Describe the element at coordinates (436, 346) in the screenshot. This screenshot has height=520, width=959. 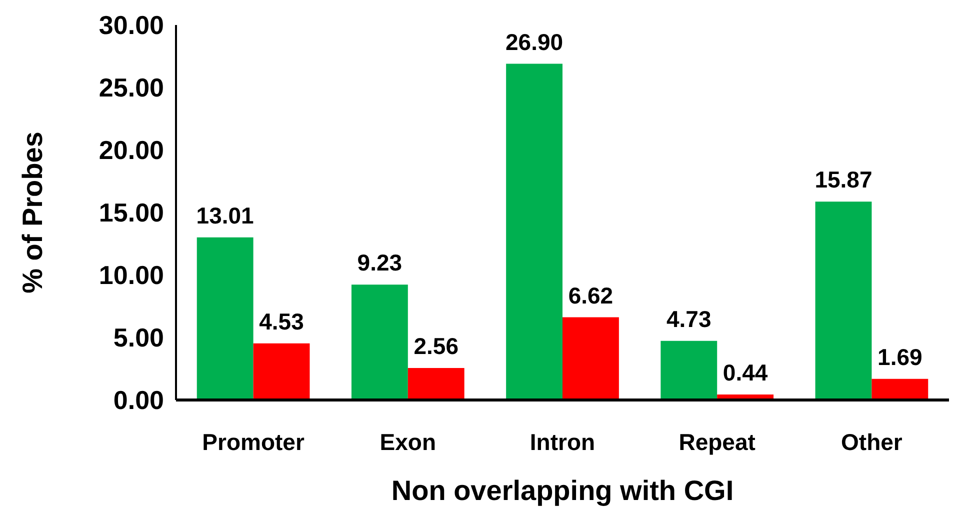
I see `data-label: 2.56` at that location.